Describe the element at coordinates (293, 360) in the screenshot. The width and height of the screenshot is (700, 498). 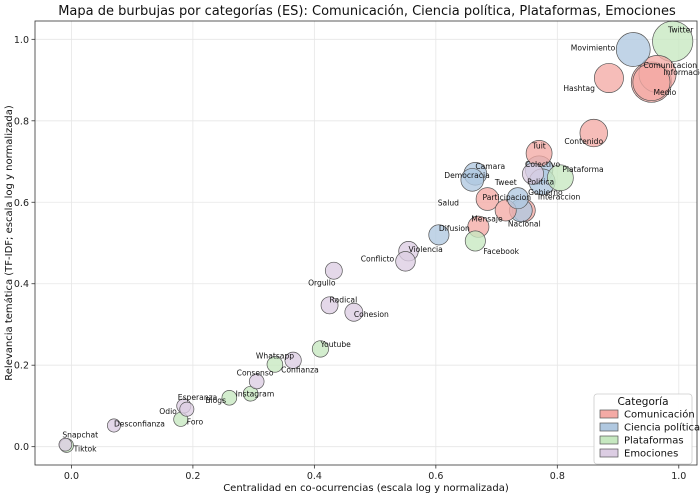
I see `bubble-confianza` at that location.